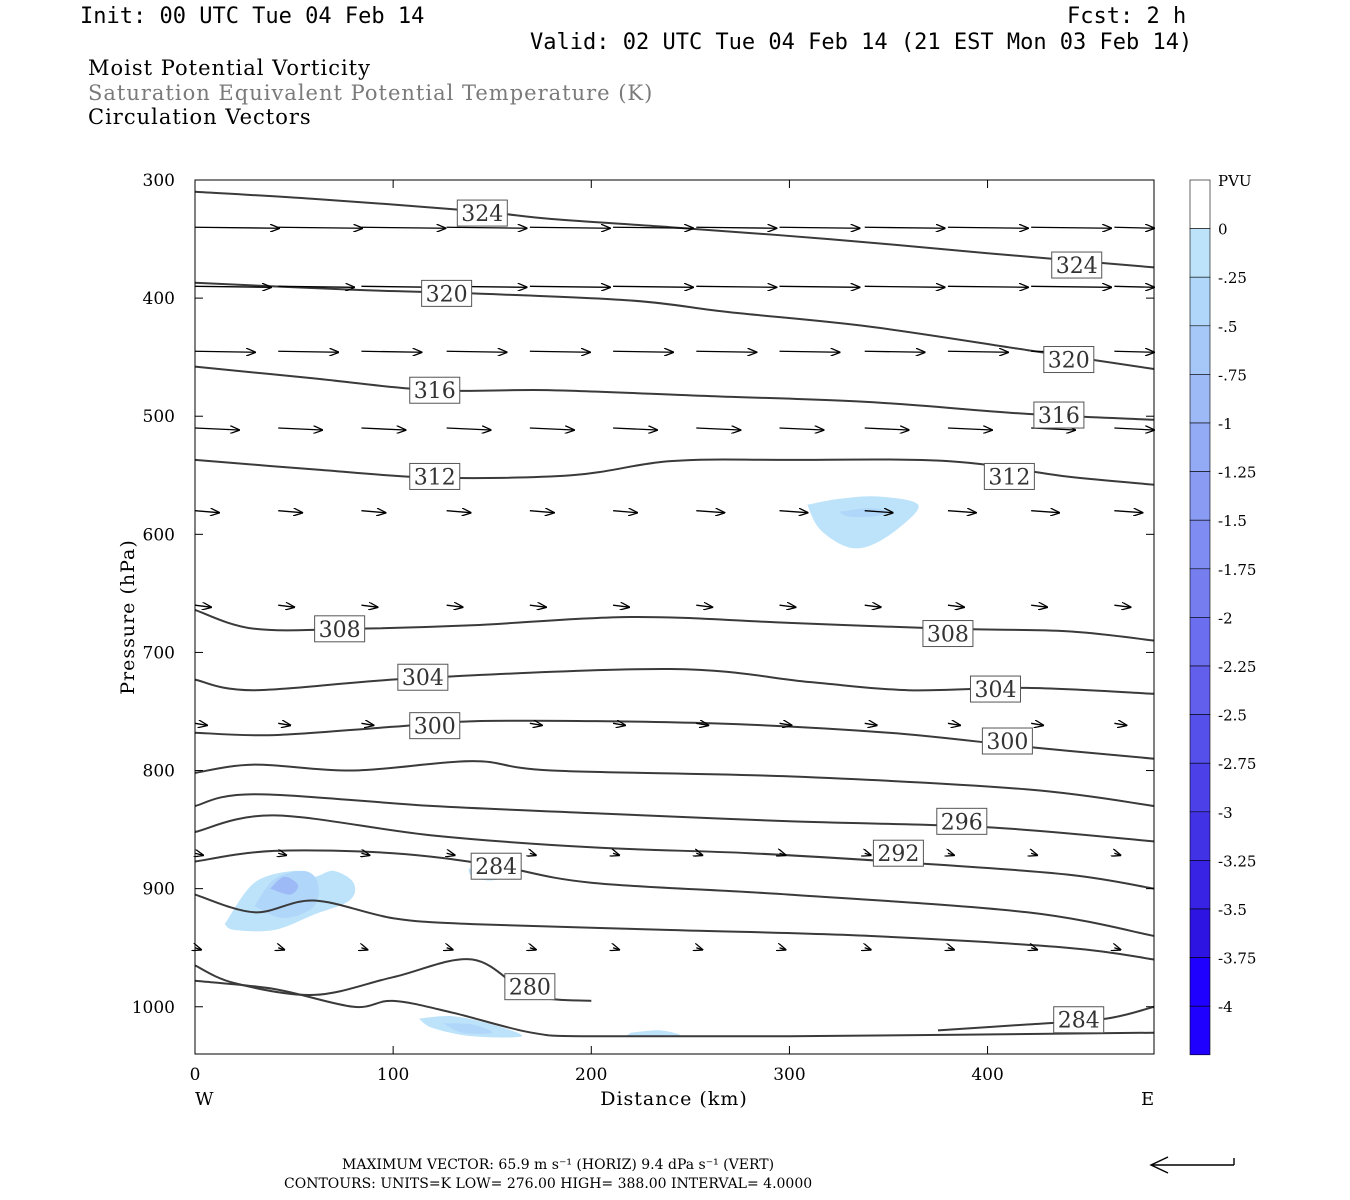 This screenshot has height=1200, width=1350. Describe the element at coordinates (1225, 618) in the screenshot. I see `colorbar-level-label: -2` at that location.